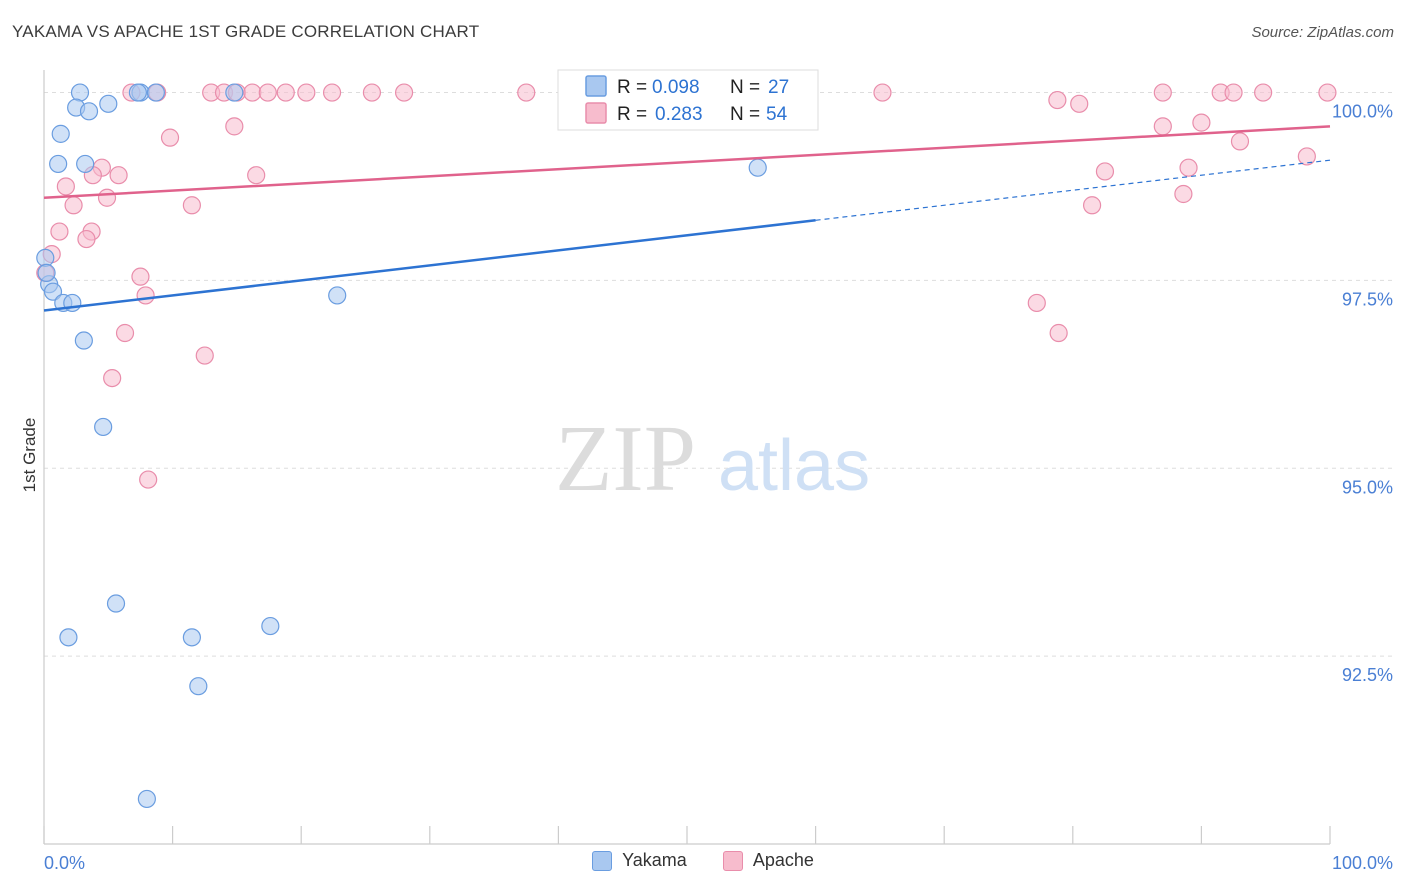 This screenshot has height=892, width=1406. Describe the element at coordinates (596, 113) in the screenshot. I see `legend-swatch-apache` at that location.